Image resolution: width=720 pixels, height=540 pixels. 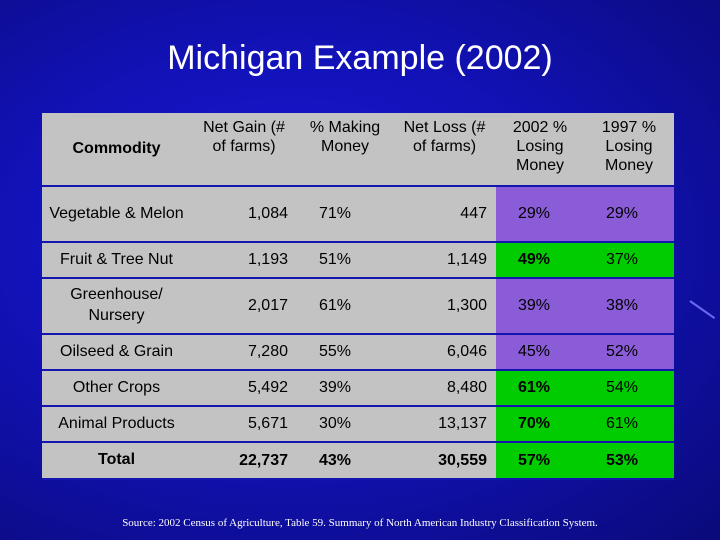 I want to click on pct-making-cell: 51%, so click(x=345, y=260).